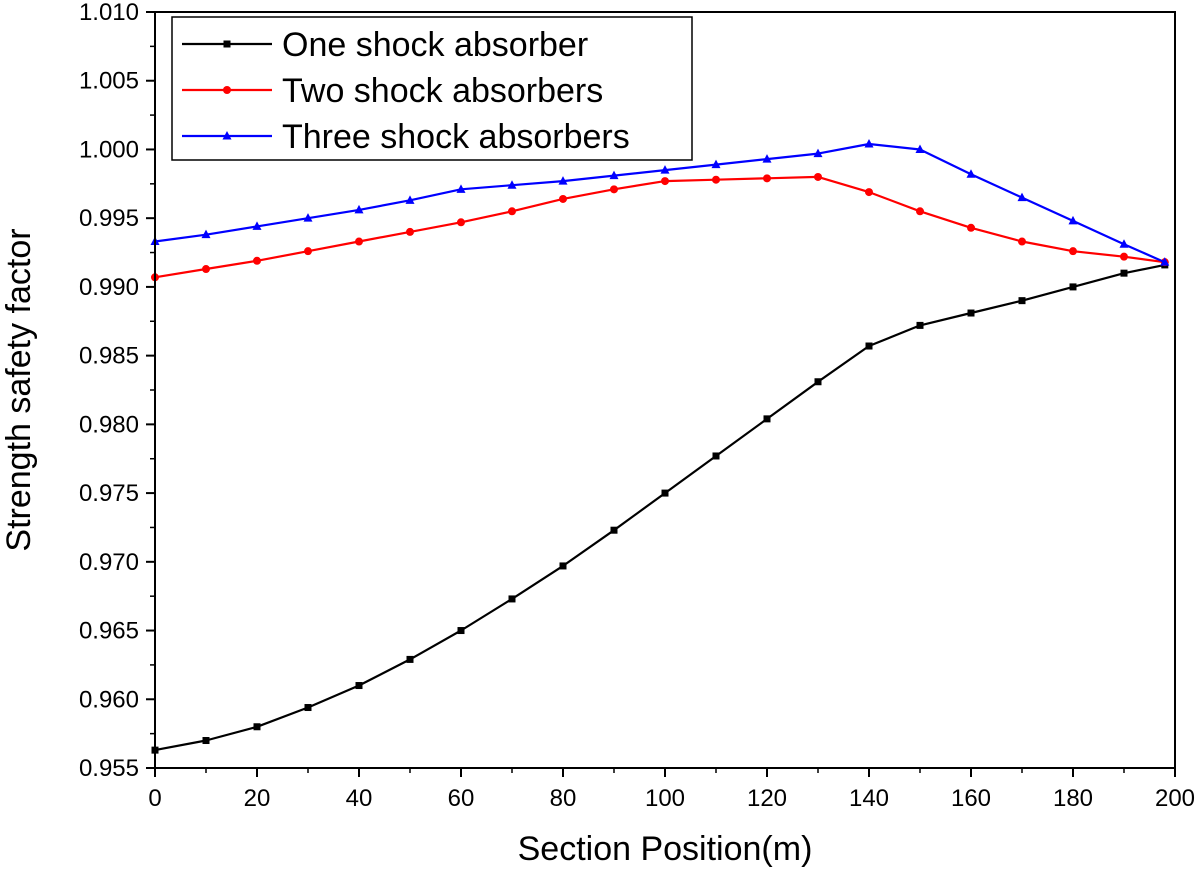 The width and height of the screenshot is (1200, 871). Describe the element at coordinates (359, 798) in the screenshot. I see `x-tick-label: 40` at that location.